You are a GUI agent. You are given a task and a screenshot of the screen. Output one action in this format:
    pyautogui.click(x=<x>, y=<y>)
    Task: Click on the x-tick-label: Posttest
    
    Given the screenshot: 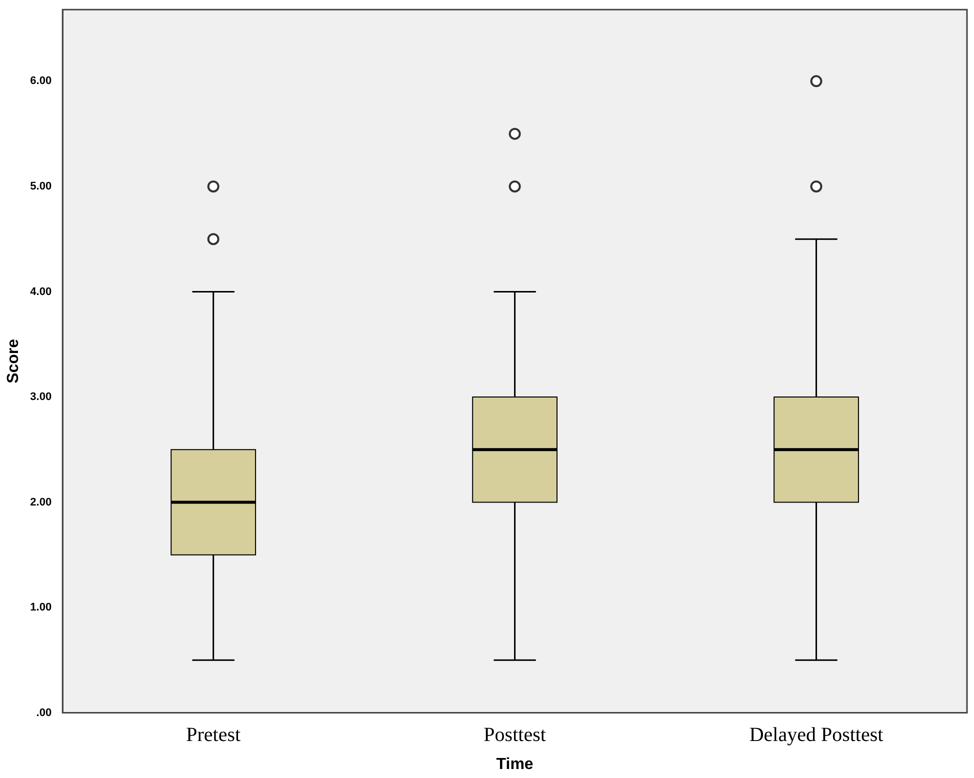 What is the action you would take?
    pyautogui.click(x=515, y=735)
    